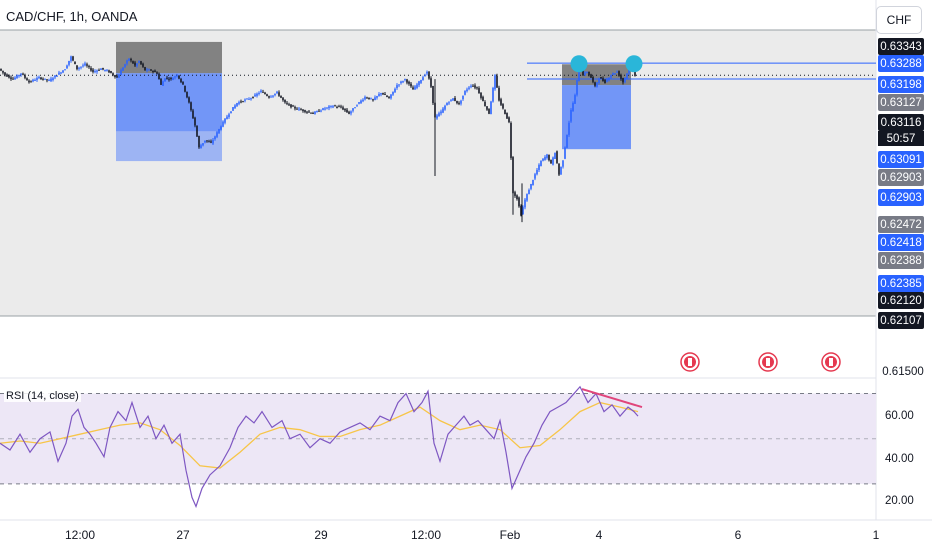 The width and height of the screenshot is (932, 550). I want to click on event-flag-center, so click(831, 362).